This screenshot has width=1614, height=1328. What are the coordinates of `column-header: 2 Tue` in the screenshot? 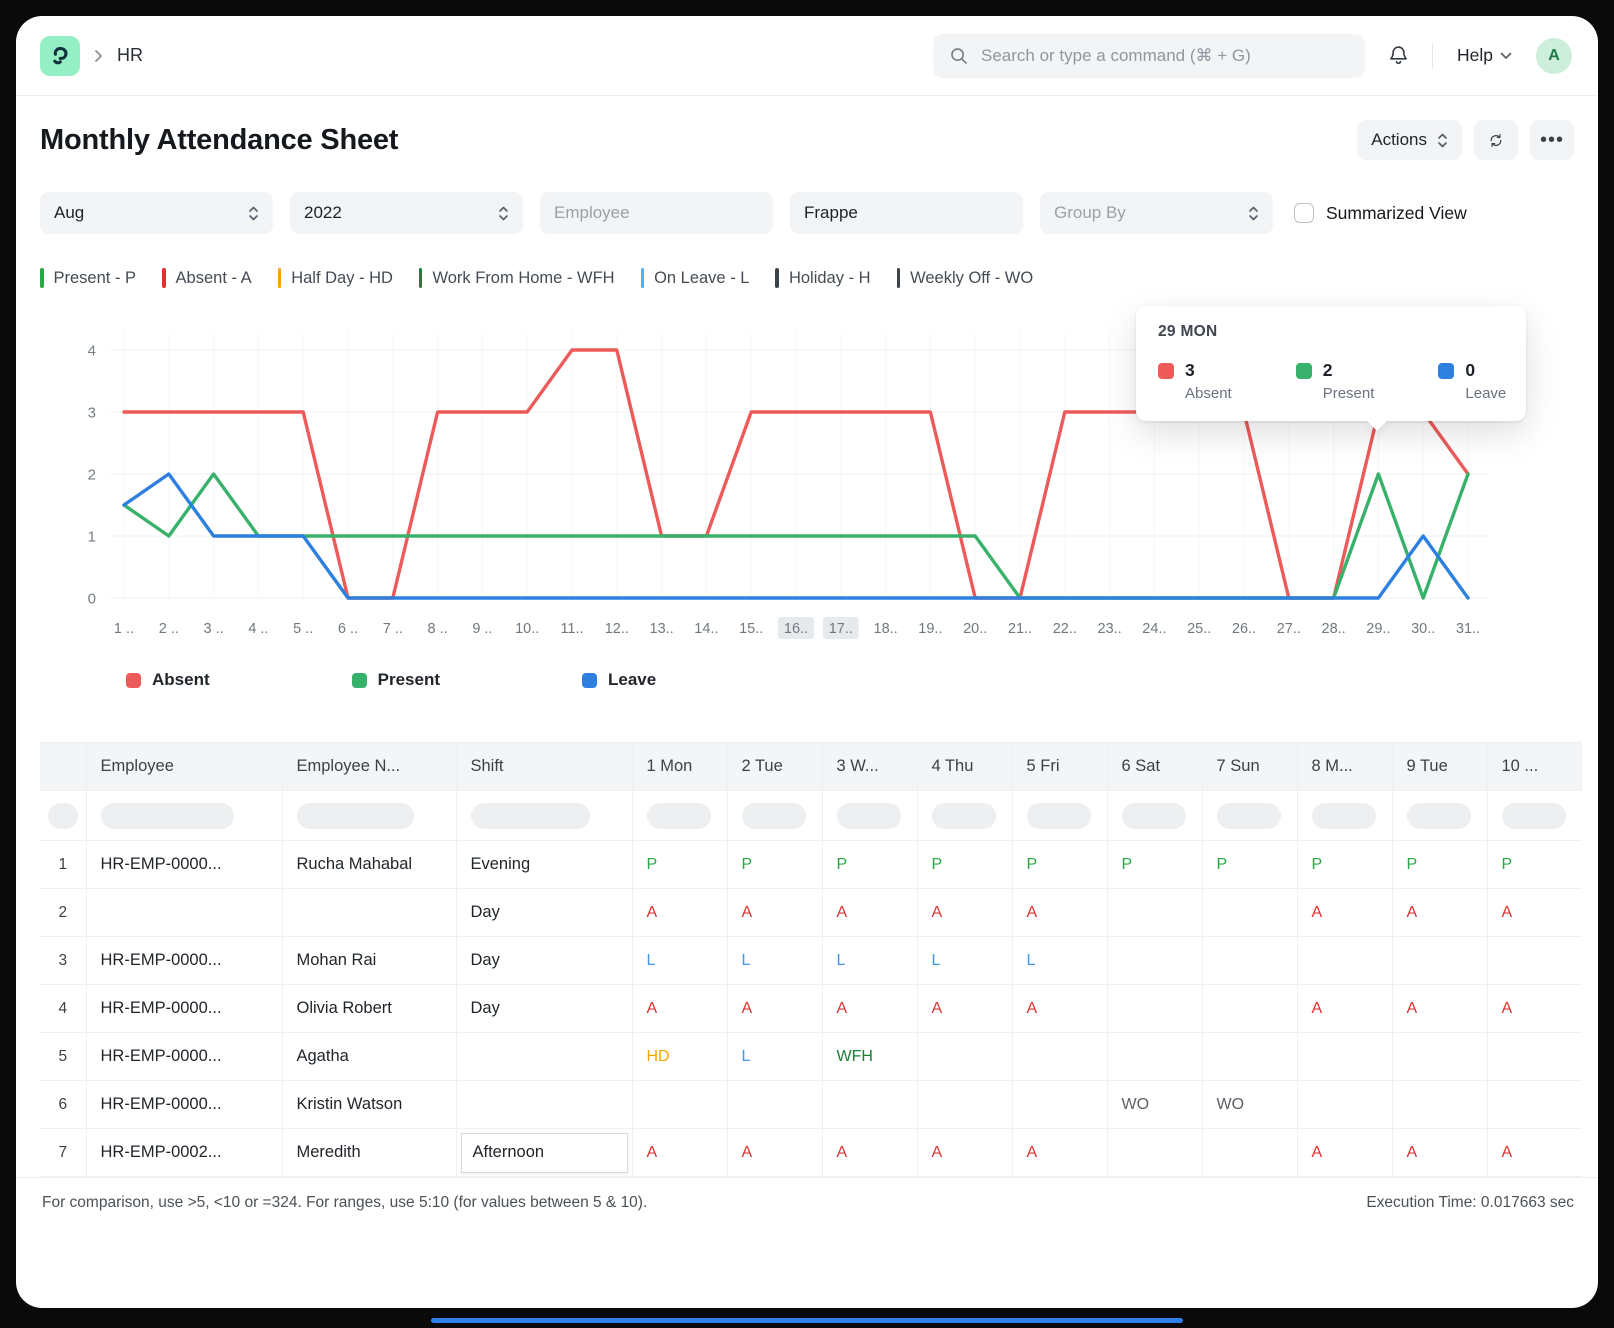 It's located at (775, 766).